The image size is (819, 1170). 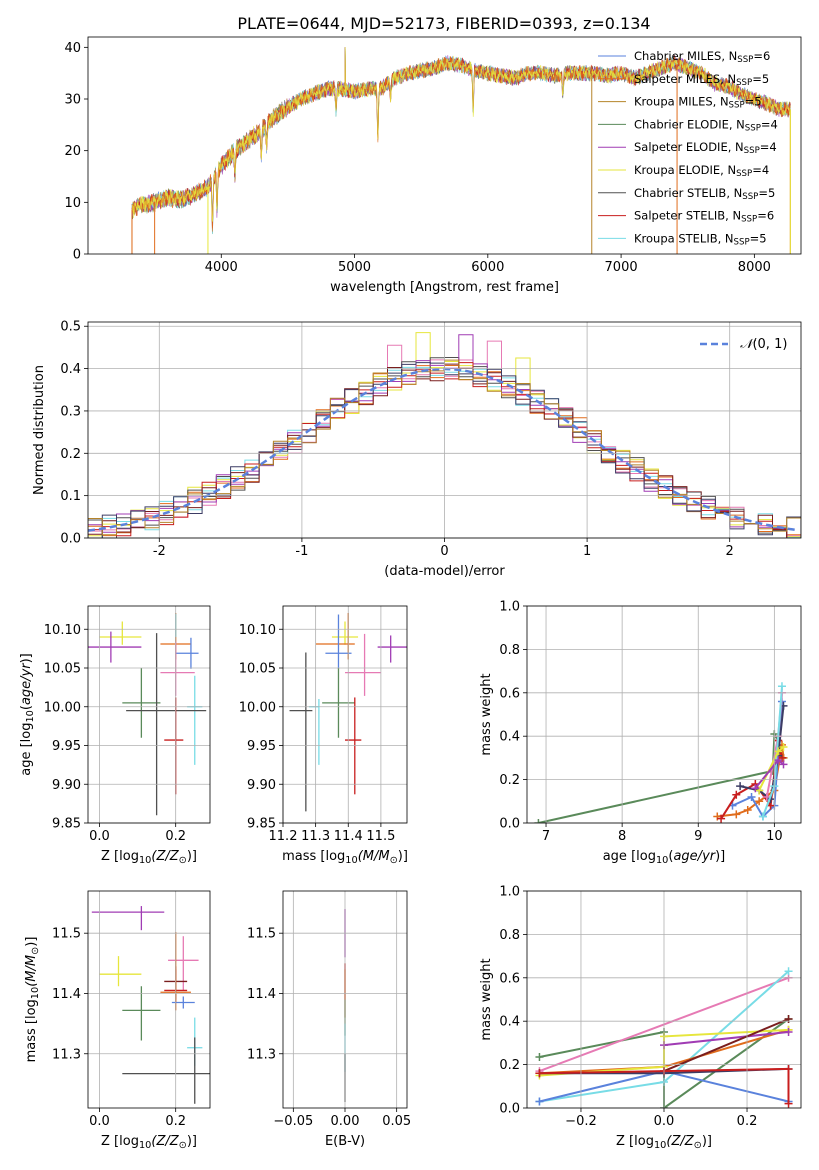 I want to click on y-tick-label: 0.5, so click(x=70, y=327).